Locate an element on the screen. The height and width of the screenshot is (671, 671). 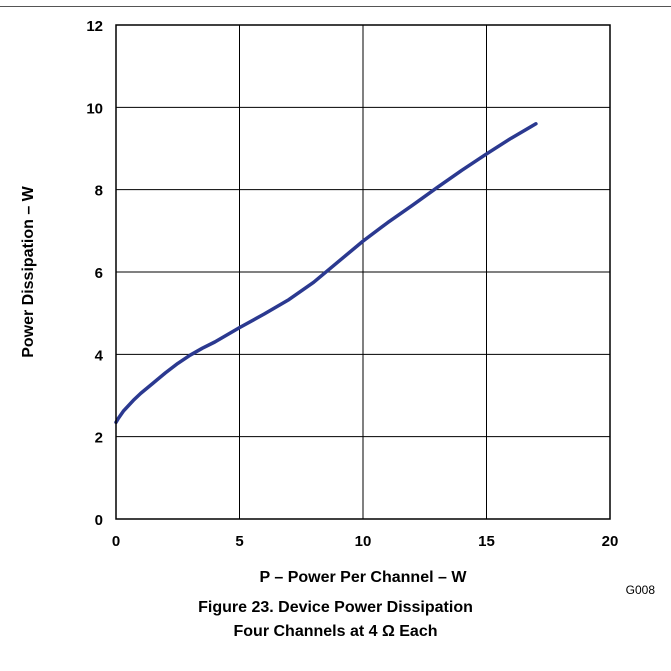
caption-line-1: Figure 23. Device Power Dissipation is located at coordinates (335, 607).